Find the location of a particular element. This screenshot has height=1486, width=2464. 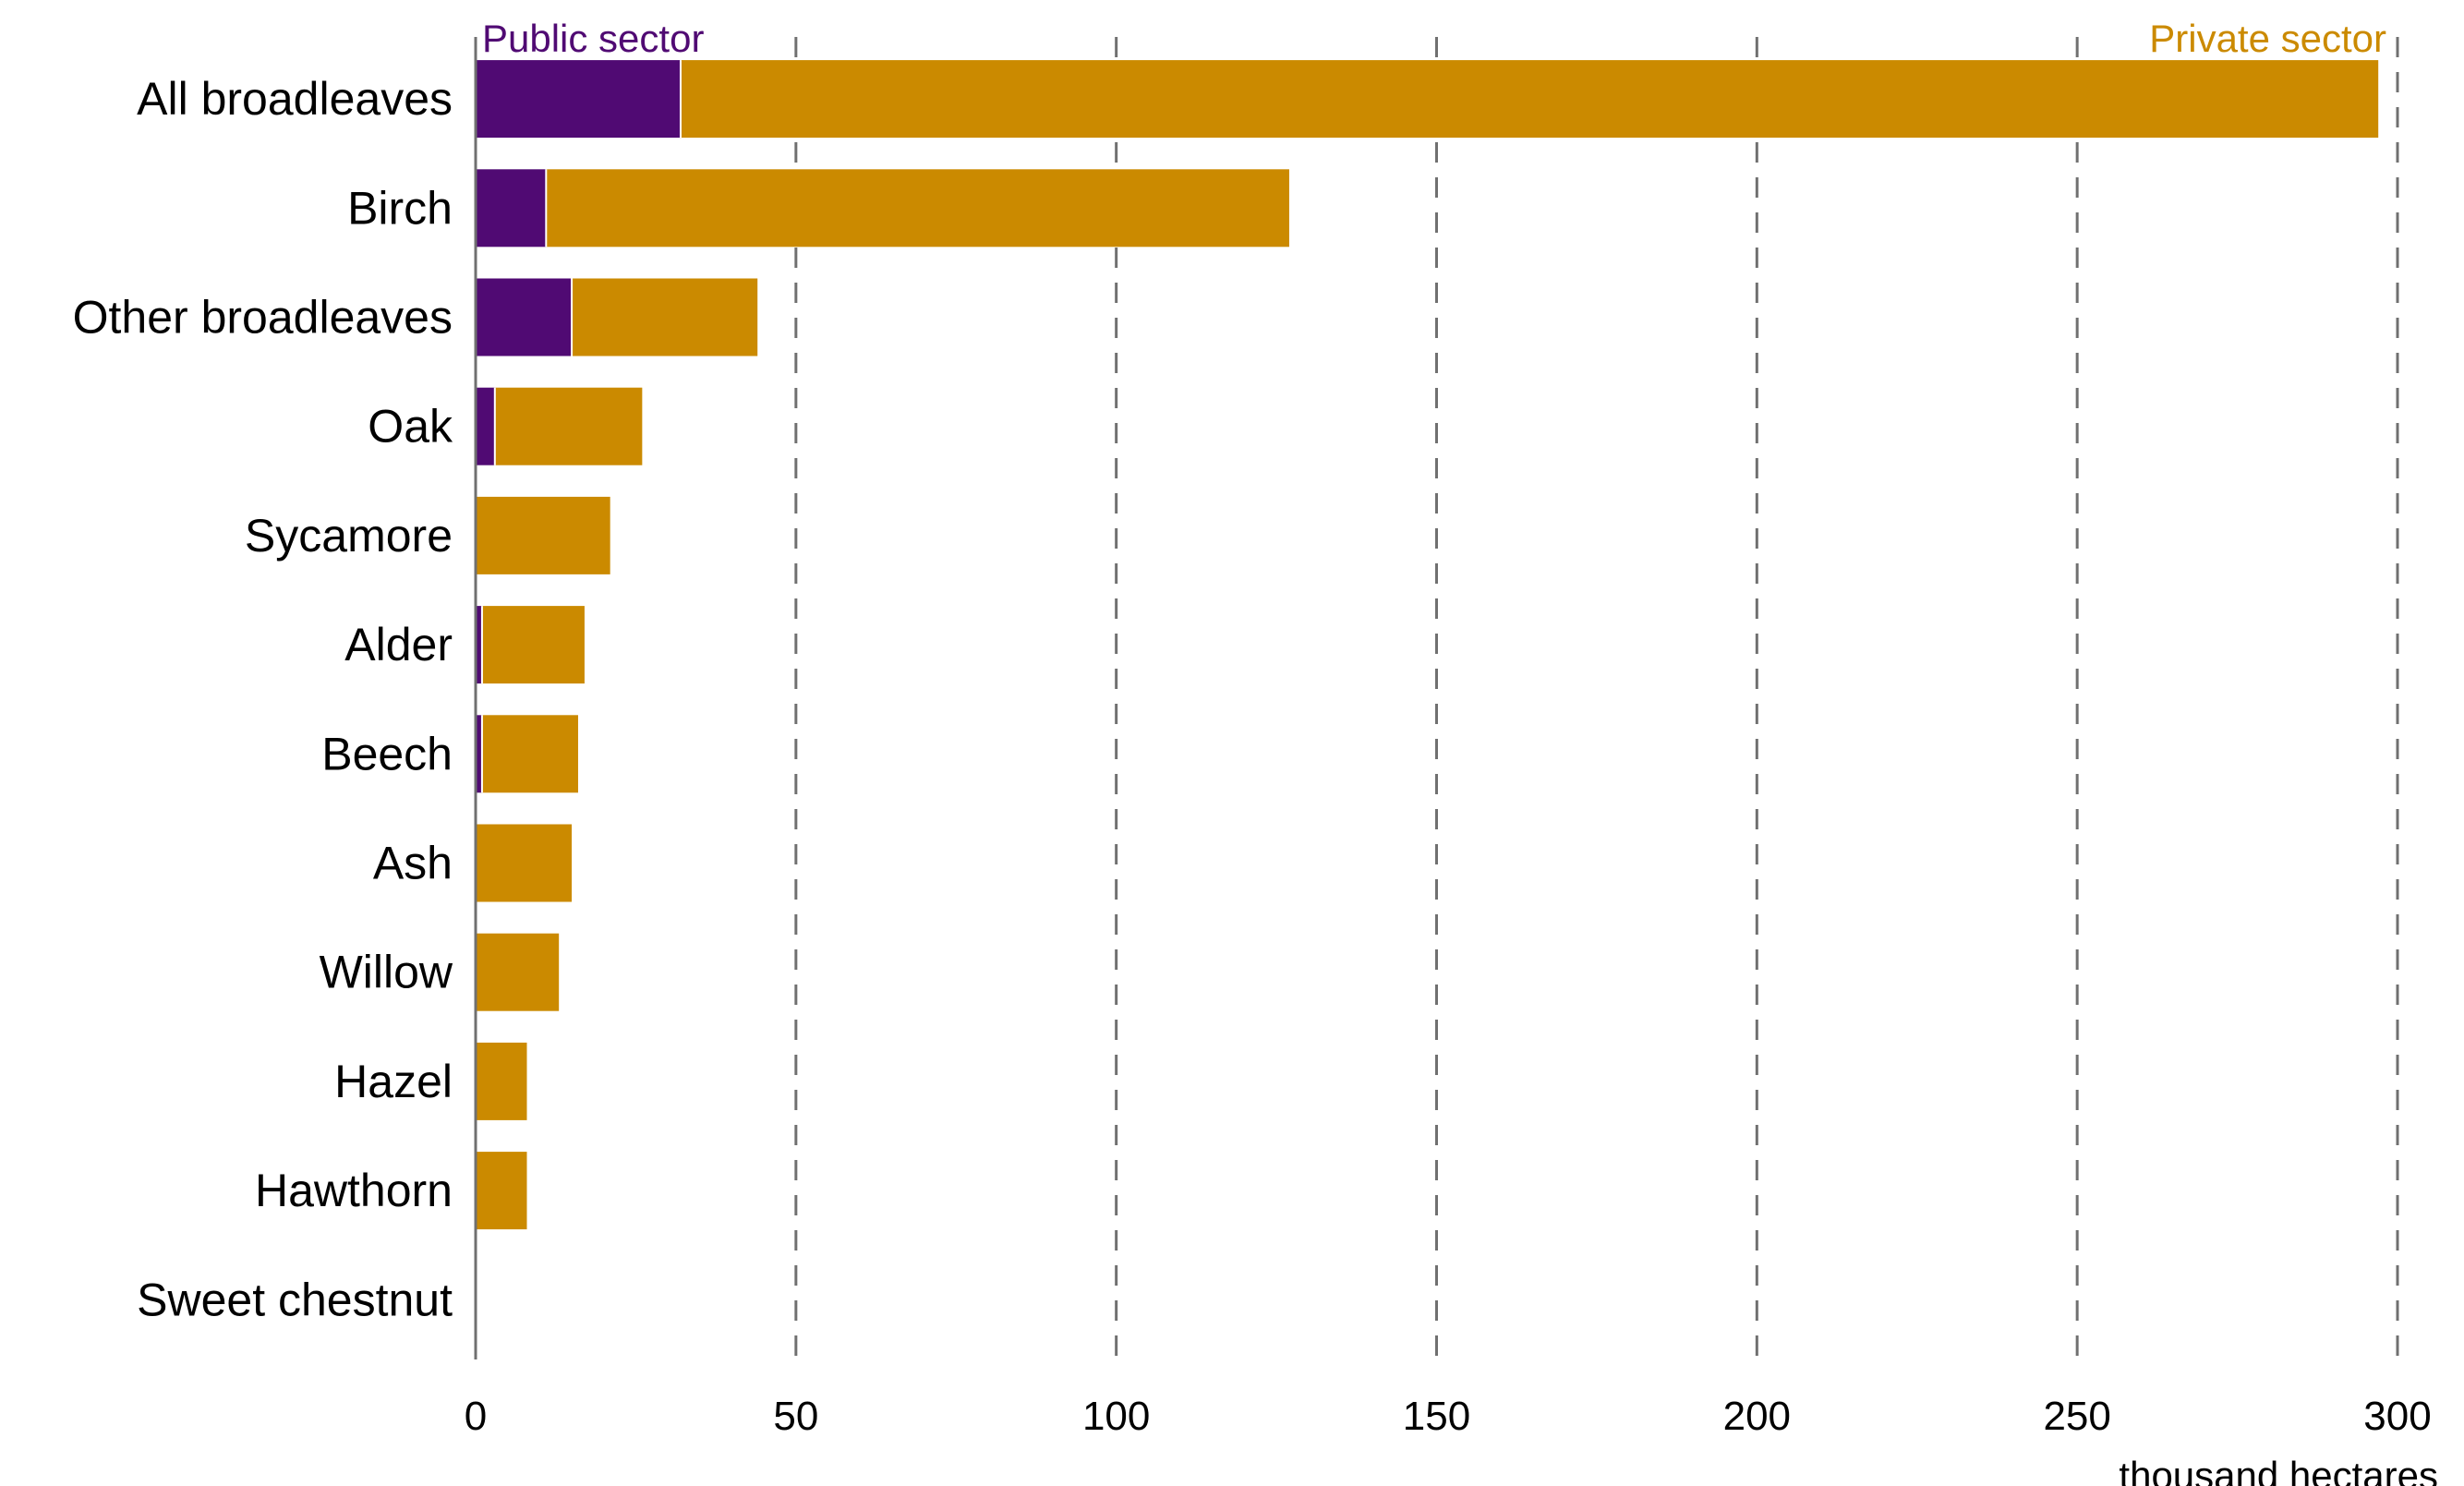

x-tick-labels: 0 50 100 150 200 250 300 is located at coordinates (1449, 1416).